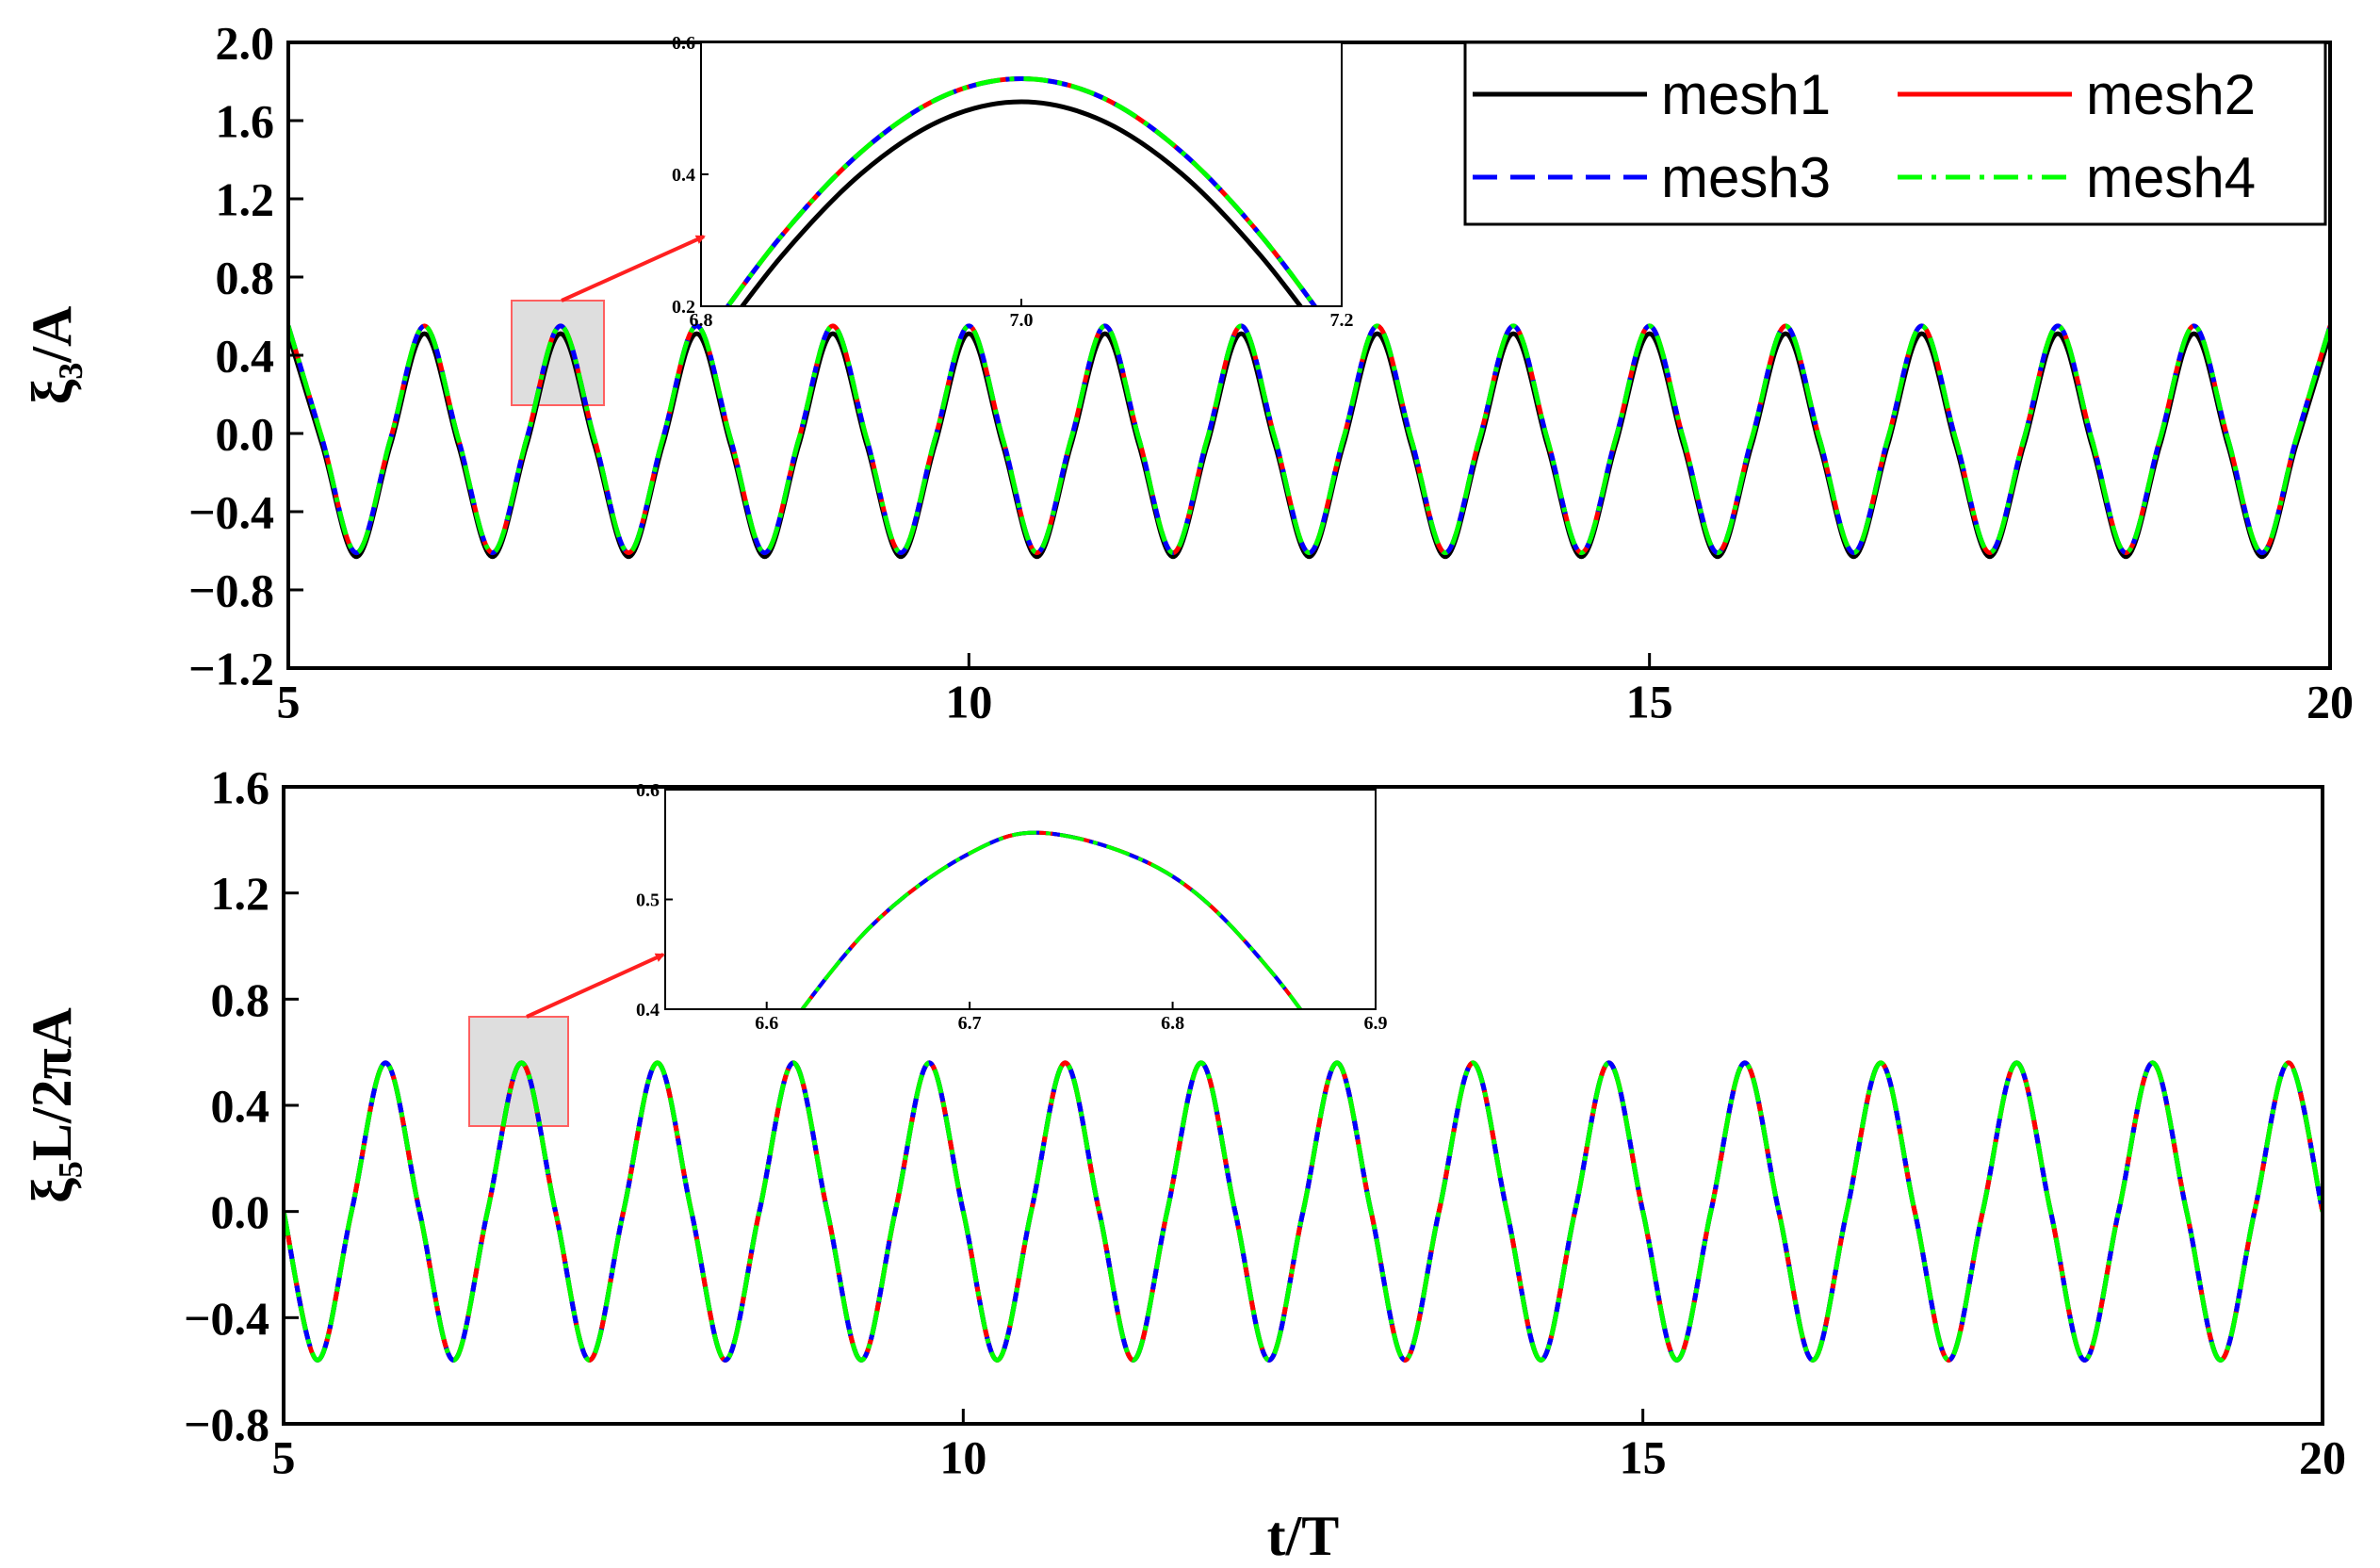 This screenshot has width=2380, height=1568. I want to click on inset: 6.6 6.7 6.8 6.9 0.4 0.5 0.6, so click(1012, 907).